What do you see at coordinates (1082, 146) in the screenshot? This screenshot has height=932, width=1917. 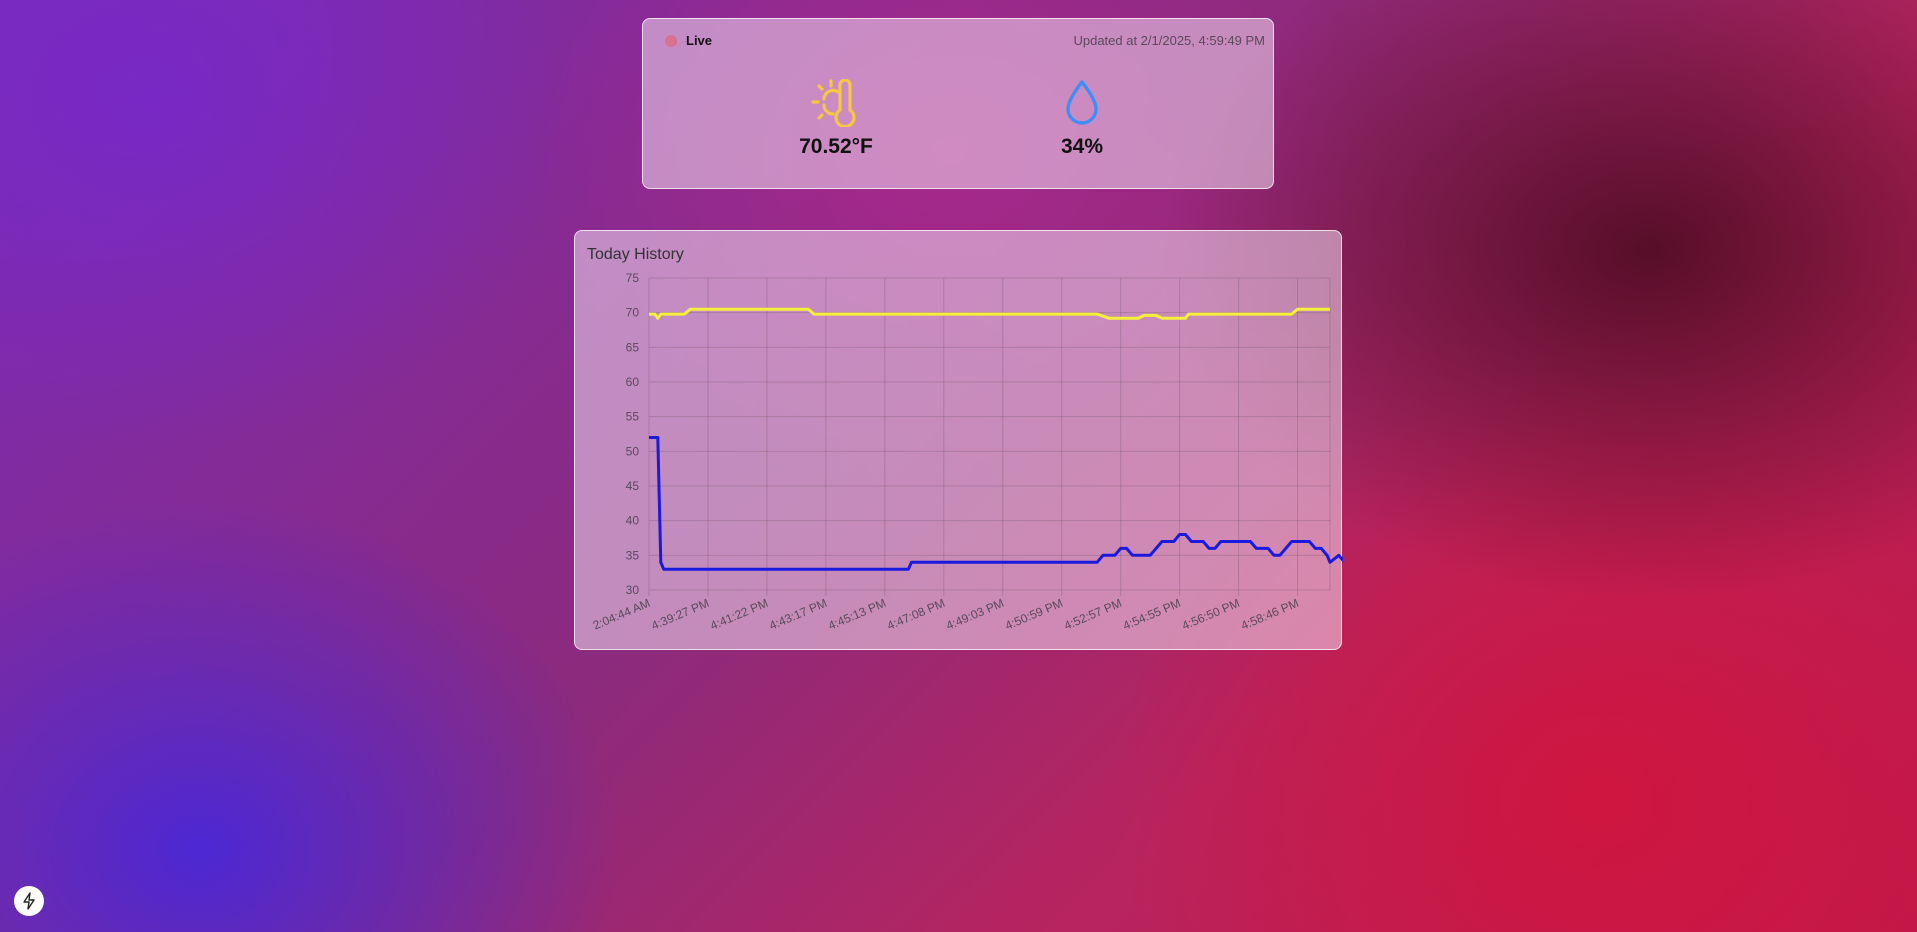 I see `humidity-value: 34%` at bounding box center [1082, 146].